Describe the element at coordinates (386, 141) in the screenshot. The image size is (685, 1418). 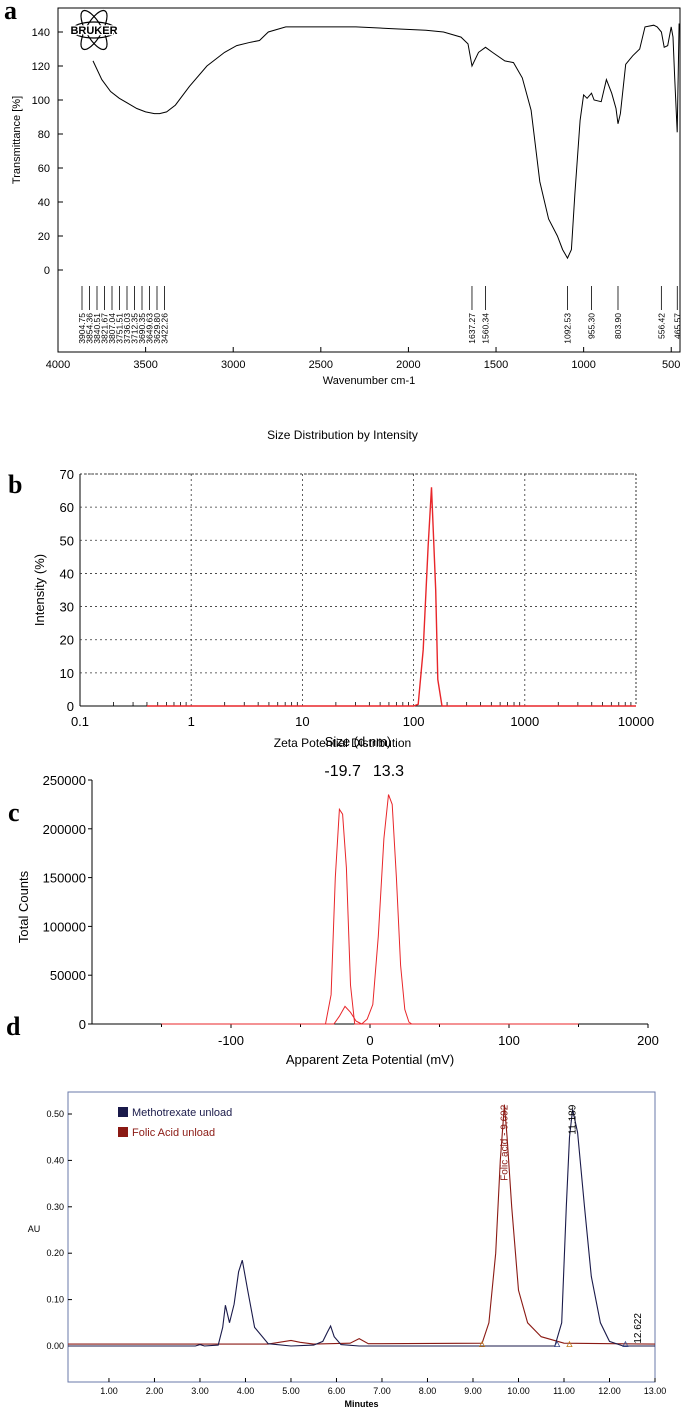
I see `spectrum-line` at that location.